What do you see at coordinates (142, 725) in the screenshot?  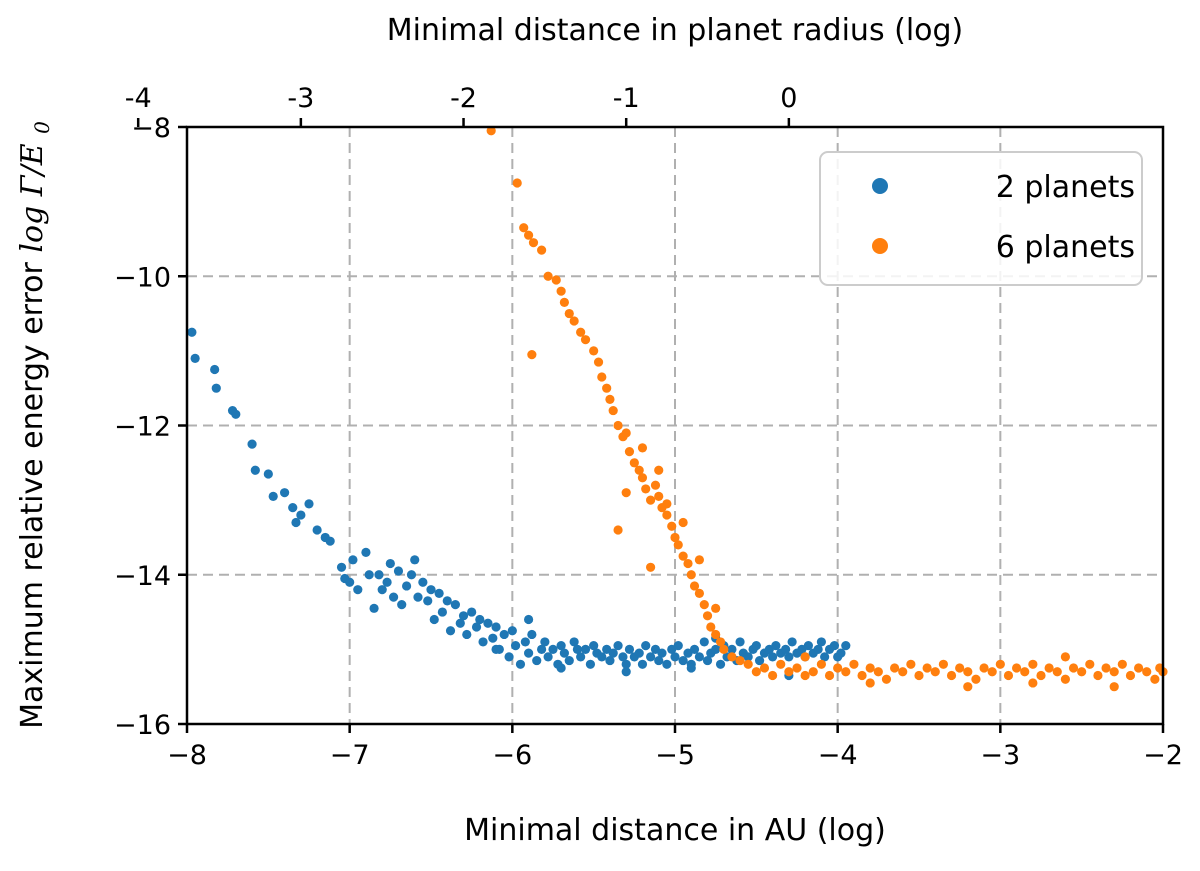 I see `y-tick-label: −16` at bounding box center [142, 725].